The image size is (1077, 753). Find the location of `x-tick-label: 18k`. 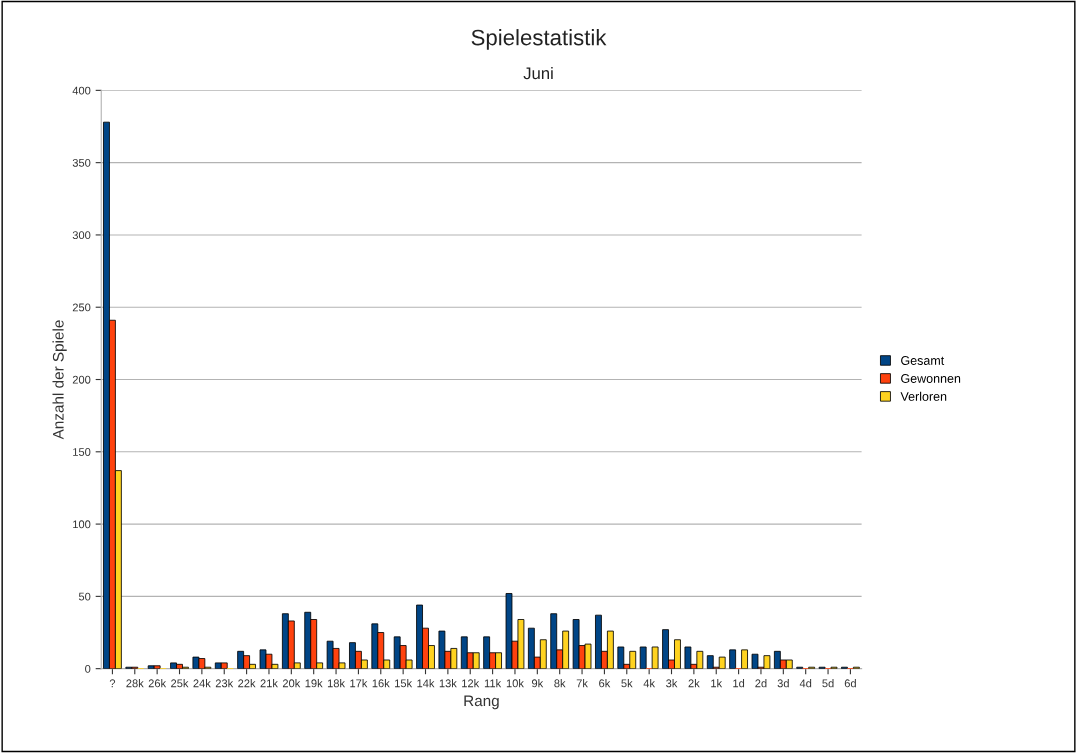

x-tick-label: 18k is located at coordinates (336, 683).